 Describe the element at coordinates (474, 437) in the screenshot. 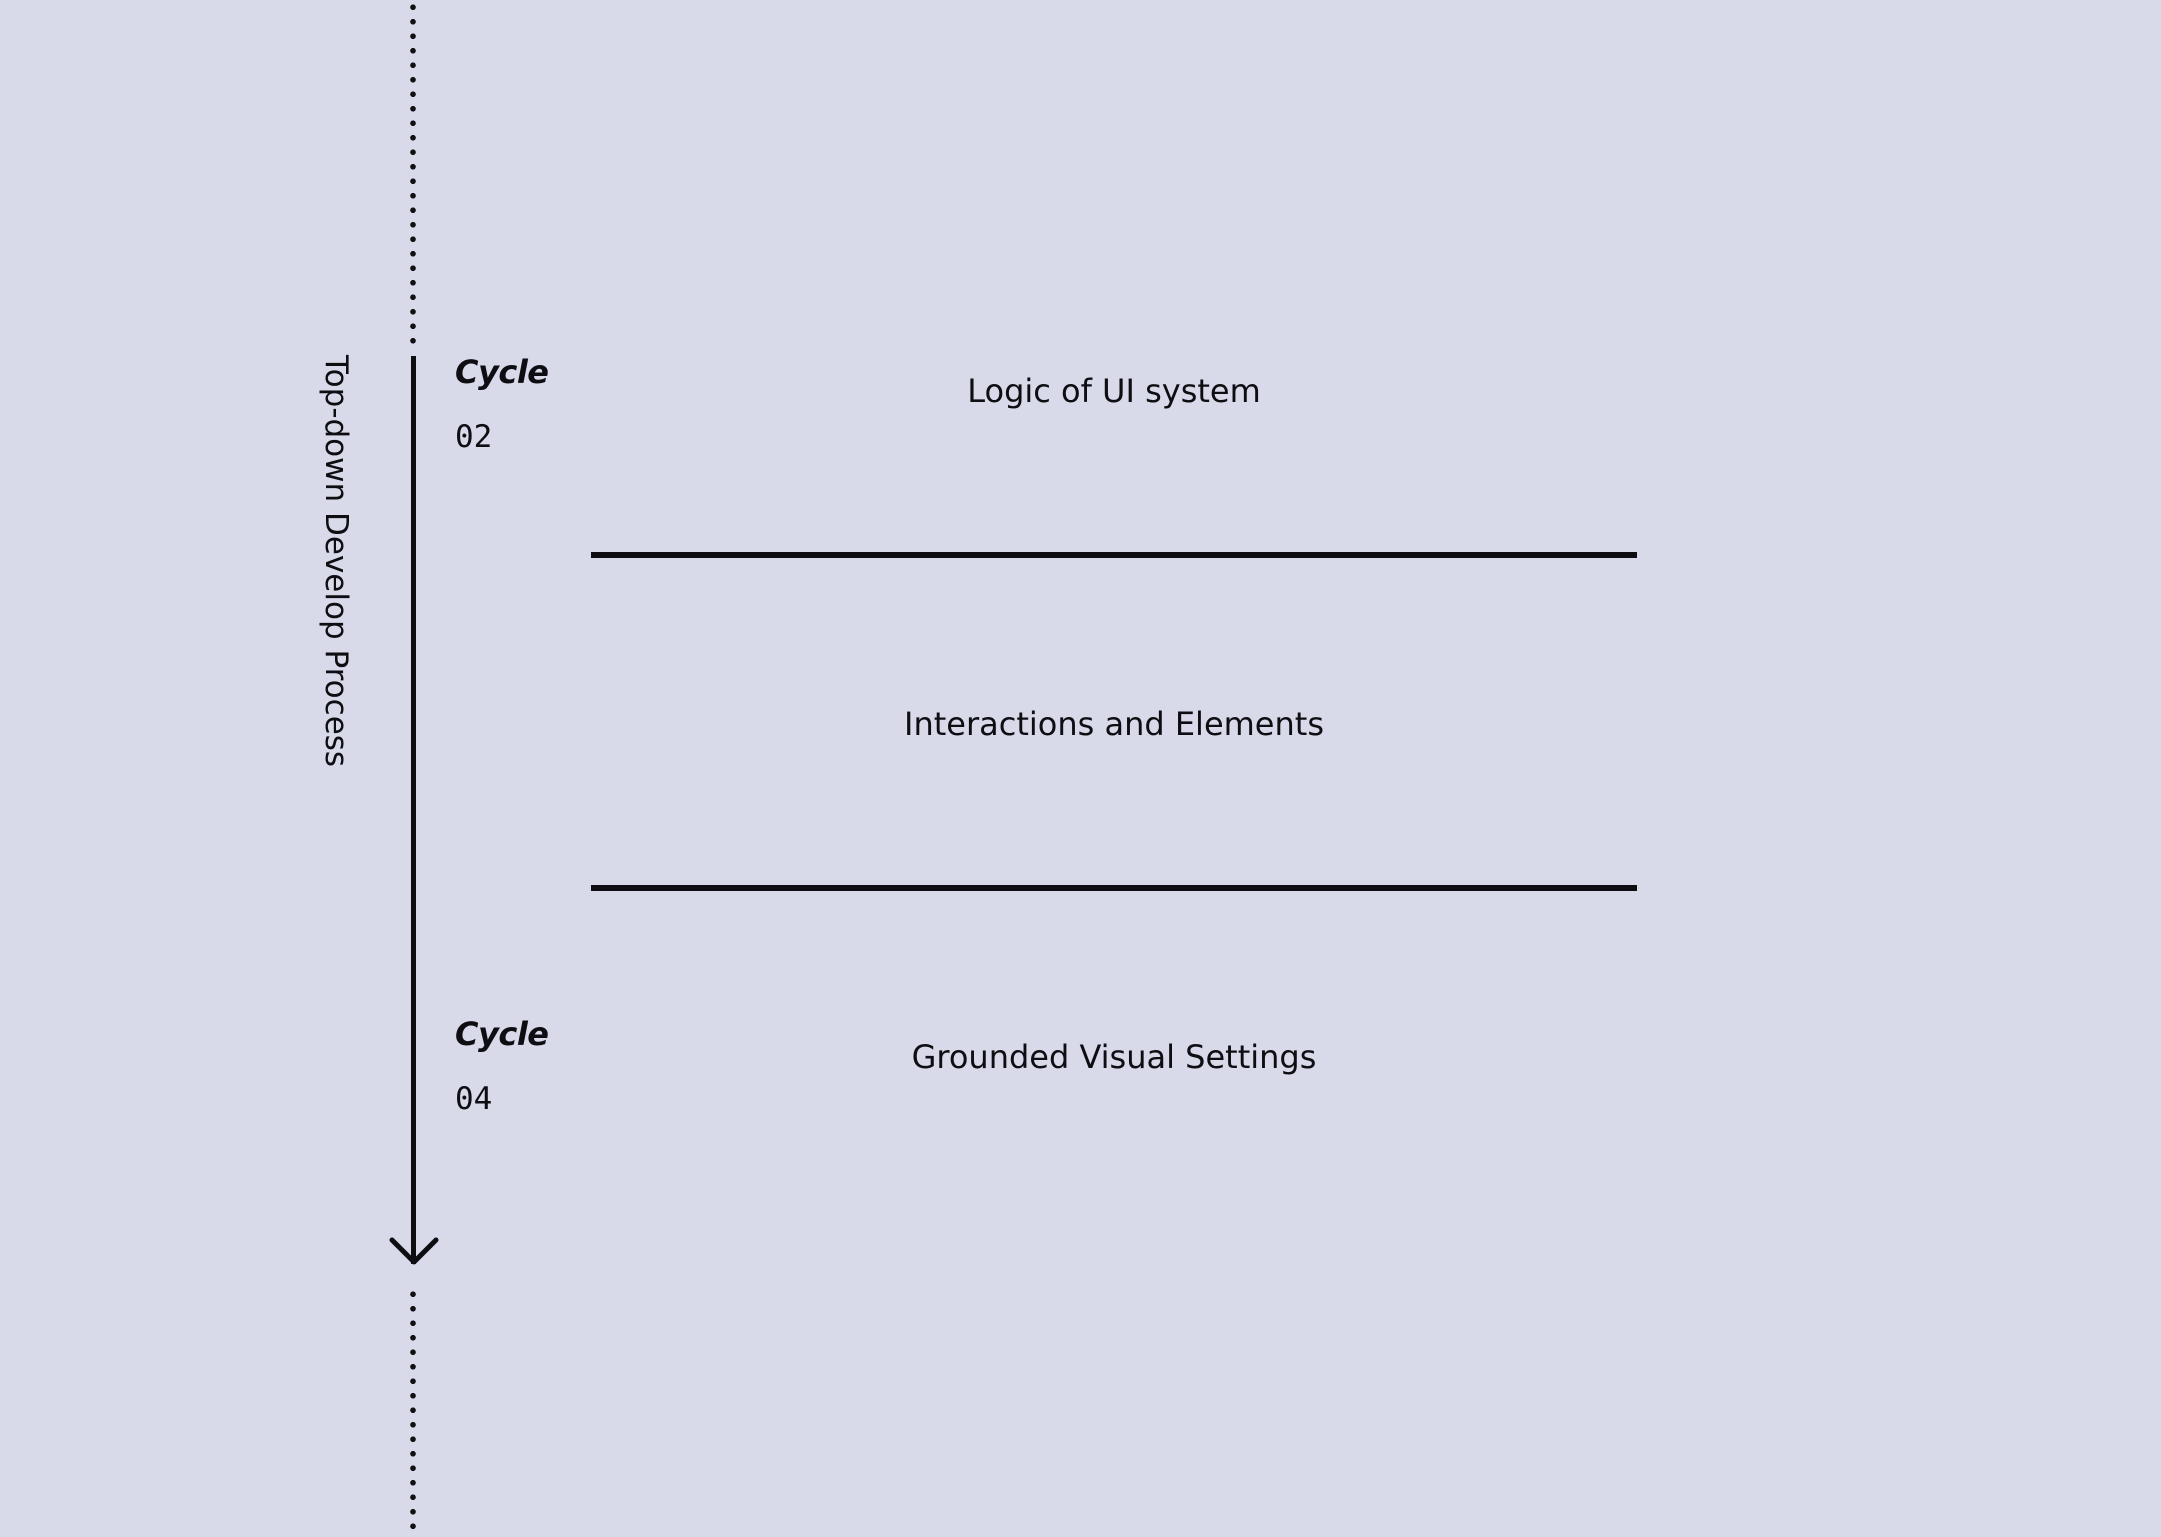

I see `cycle-marker-number: 02` at that location.